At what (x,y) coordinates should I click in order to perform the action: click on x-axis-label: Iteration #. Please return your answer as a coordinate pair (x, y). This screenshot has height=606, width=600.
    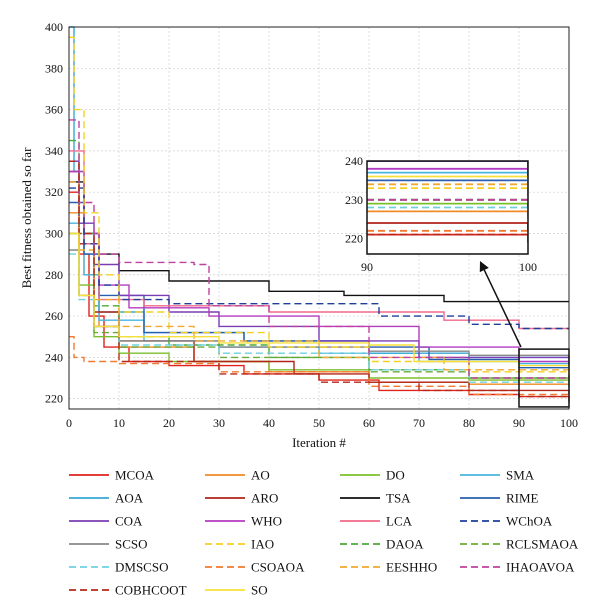
    Looking at the image, I should click on (319, 442).